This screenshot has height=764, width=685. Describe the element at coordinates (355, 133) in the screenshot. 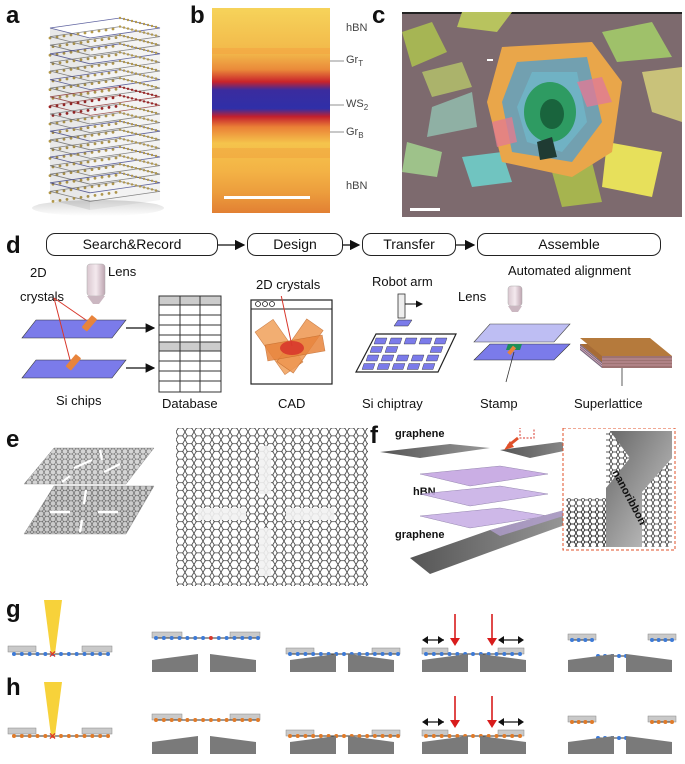

I see `label-gr-bottom: GrB` at that location.